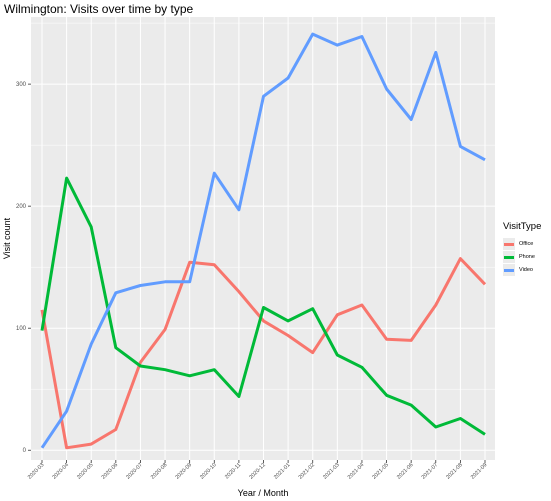 The height and width of the screenshot is (501, 551). I want to click on legend-item-office: Office, so click(522, 243).